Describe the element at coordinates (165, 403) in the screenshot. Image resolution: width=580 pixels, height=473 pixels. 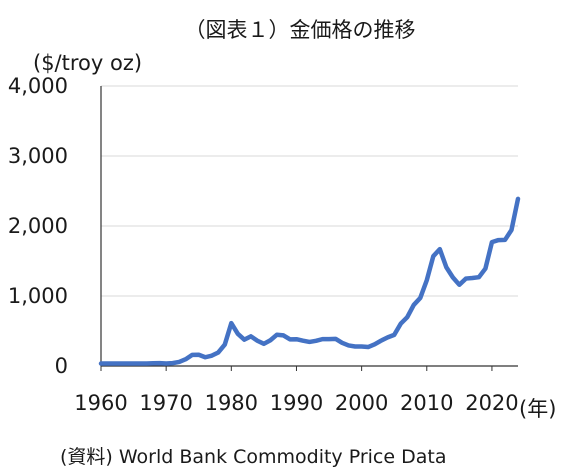
I see `x-tick-label: 1970` at that location.